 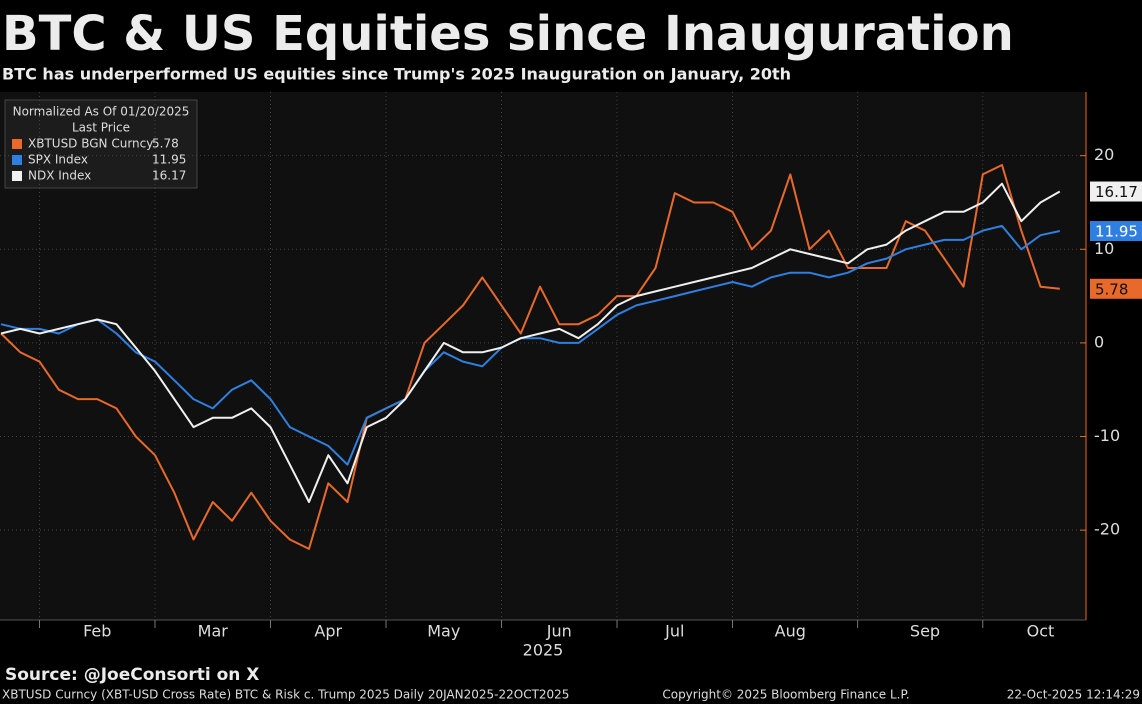 What do you see at coordinates (785, 695) in the screenshot?
I see `footer-center: Copyright© 2025 Bloomberg Finance L.P.` at bounding box center [785, 695].